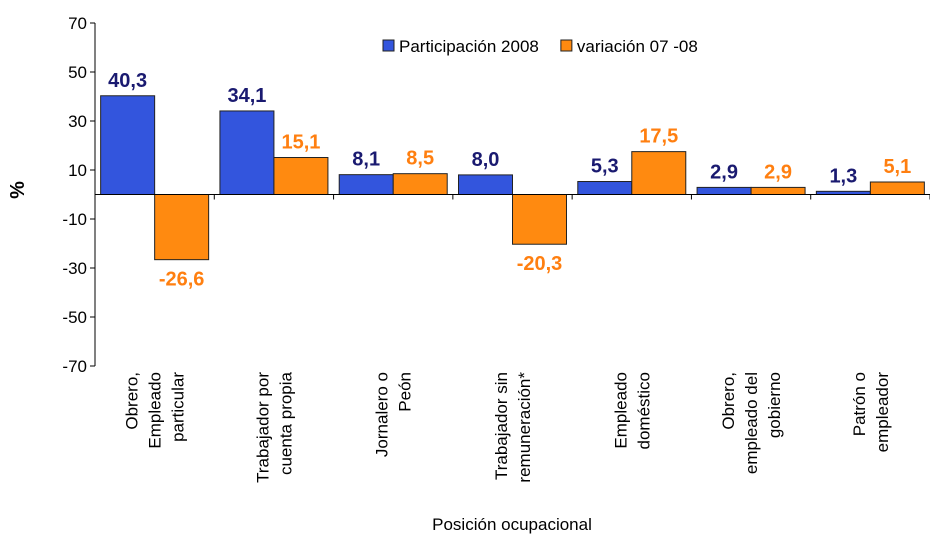 Image resolution: width=930 pixels, height=536 pixels. I want to click on y-tick-label: -70, so click(74, 366).